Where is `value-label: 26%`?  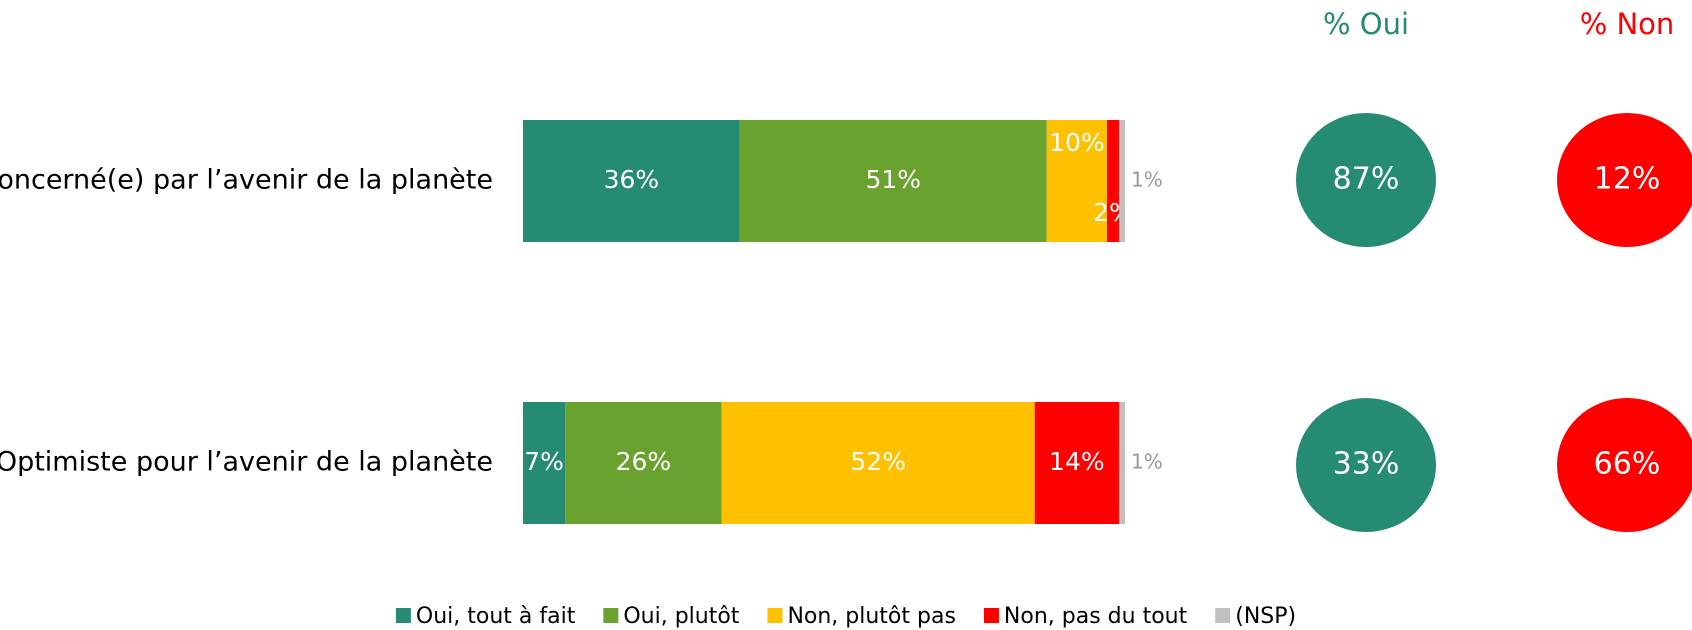 value-label: 26% is located at coordinates (644, 461).